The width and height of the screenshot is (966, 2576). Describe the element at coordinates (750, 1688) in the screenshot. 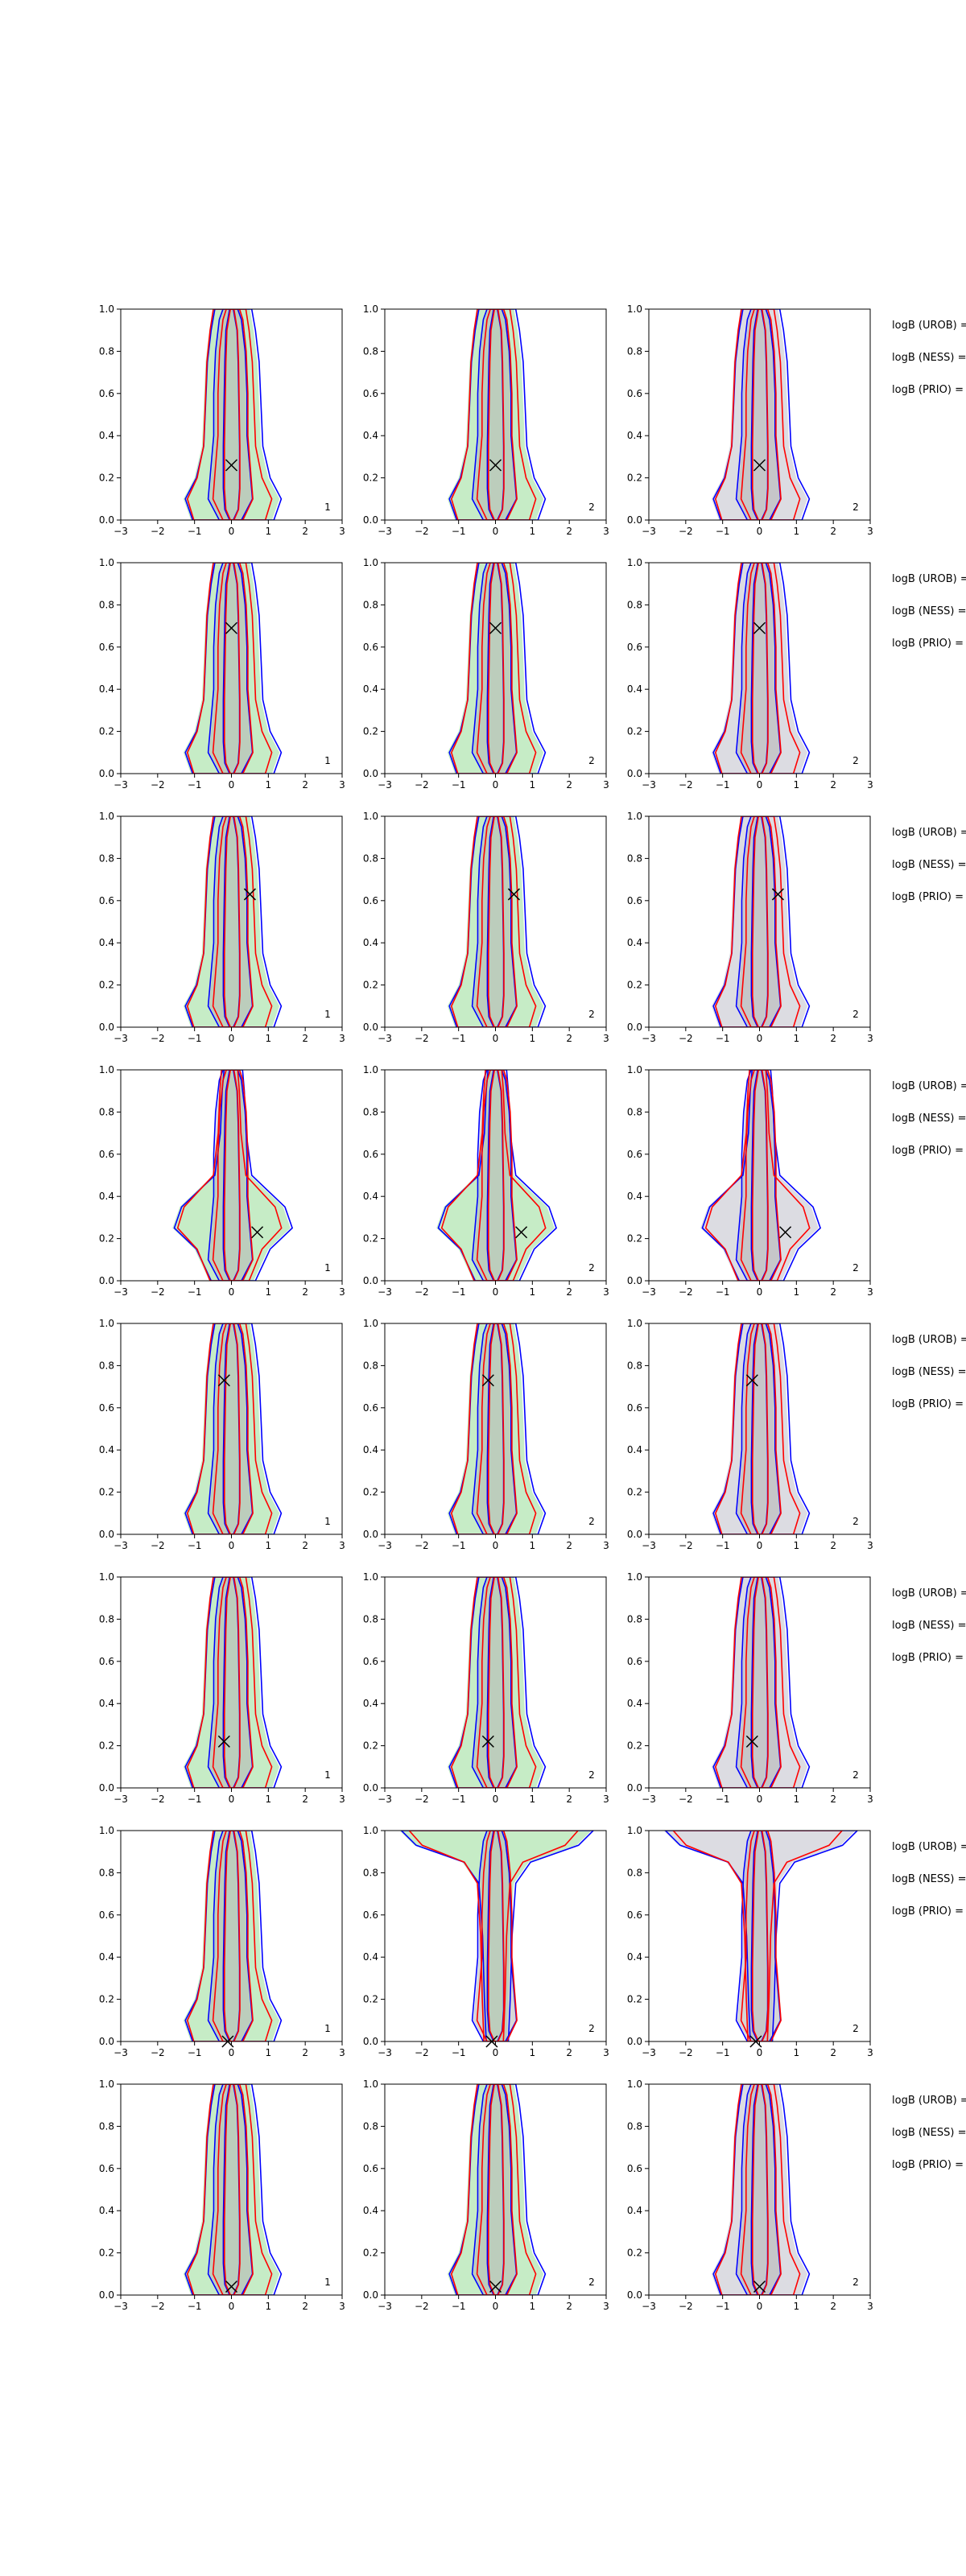

I see `panel-r6-c3: −3 −2 −1 0 1 2 3 0.0 0.2 0.4 0.6 0.8 1.0 2` at that location.